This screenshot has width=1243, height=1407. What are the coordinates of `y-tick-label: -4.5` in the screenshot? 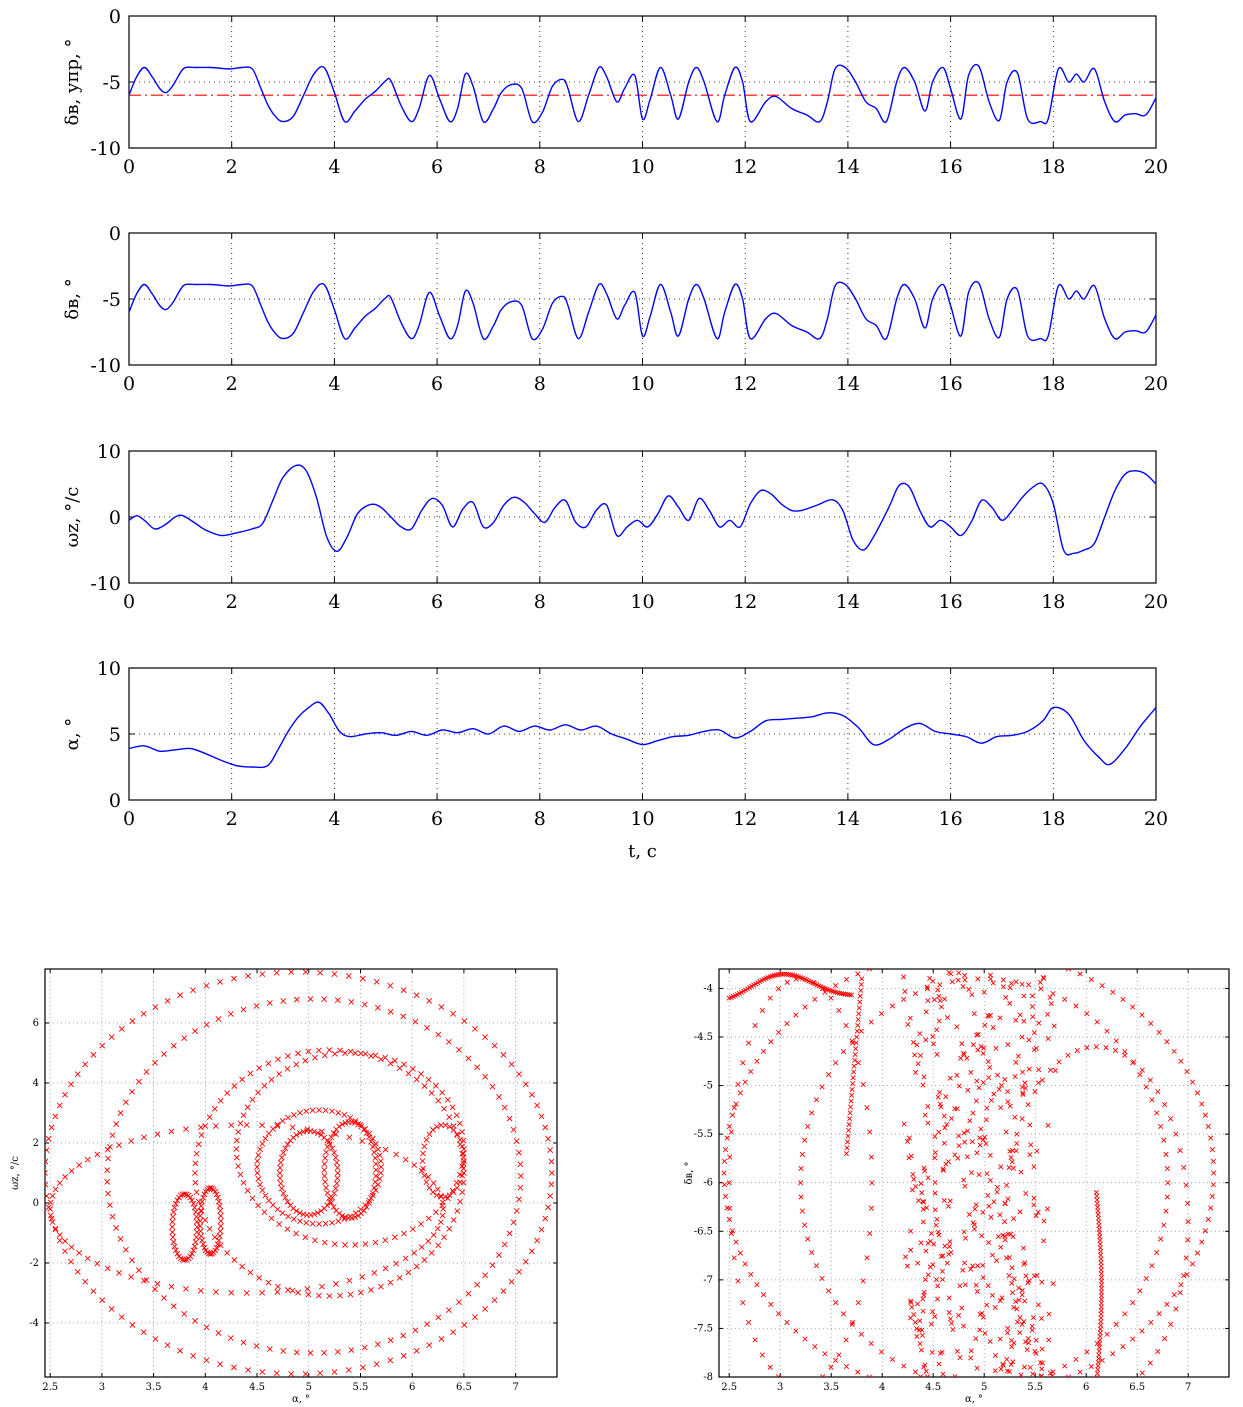 It's located at (703, 1037).